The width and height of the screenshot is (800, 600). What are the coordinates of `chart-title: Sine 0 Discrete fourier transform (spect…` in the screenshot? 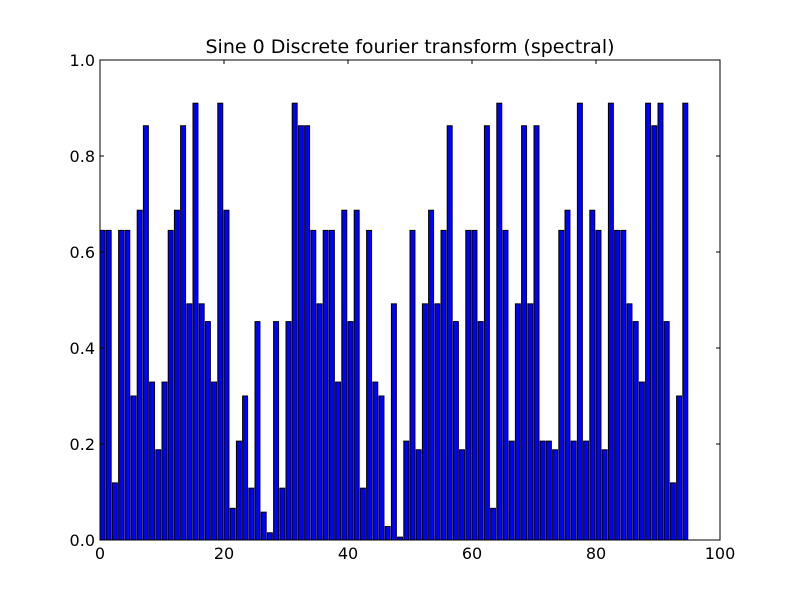 It's located at (409, 47).